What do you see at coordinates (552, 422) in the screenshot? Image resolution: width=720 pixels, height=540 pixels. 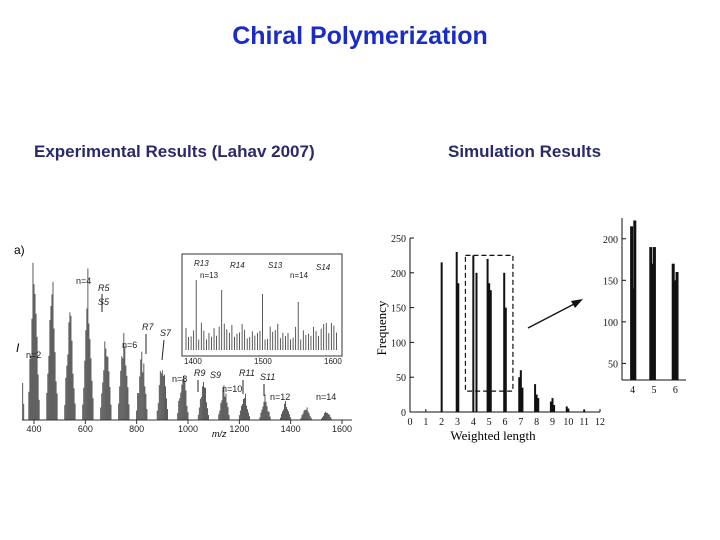 I see `main-x-tick-label: 9` at bounding box center [552, 422].